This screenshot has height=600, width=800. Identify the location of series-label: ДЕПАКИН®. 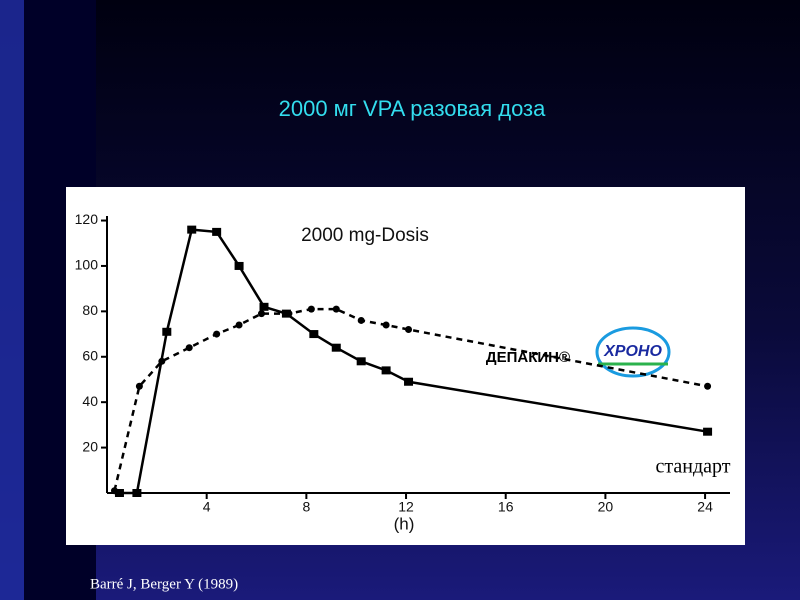
(528, 357).